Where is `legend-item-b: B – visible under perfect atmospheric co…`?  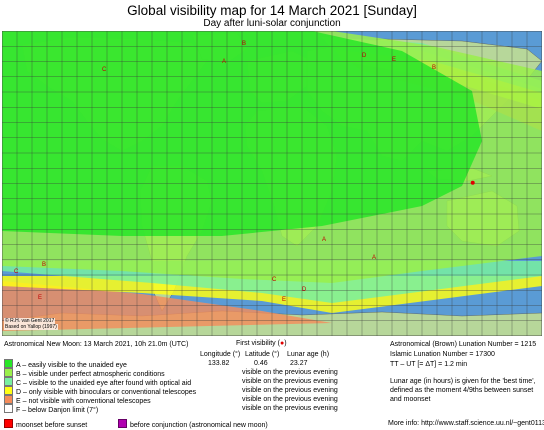 legend-item-b: B – visible under perfect atmospheric co… is located at coordinates (84, 373).